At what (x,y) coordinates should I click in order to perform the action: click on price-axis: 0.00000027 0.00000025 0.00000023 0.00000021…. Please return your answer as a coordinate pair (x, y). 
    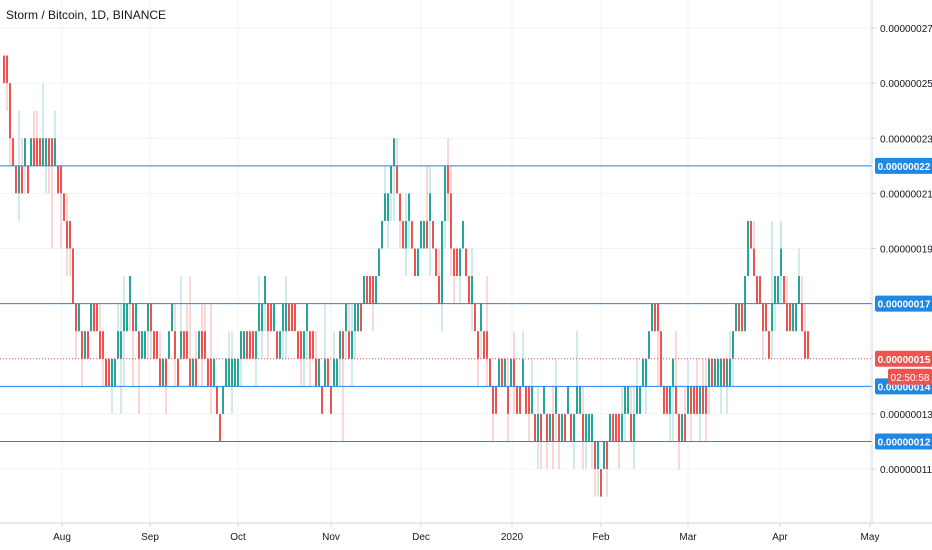
    Looking at the image, I should click on (902, 250).